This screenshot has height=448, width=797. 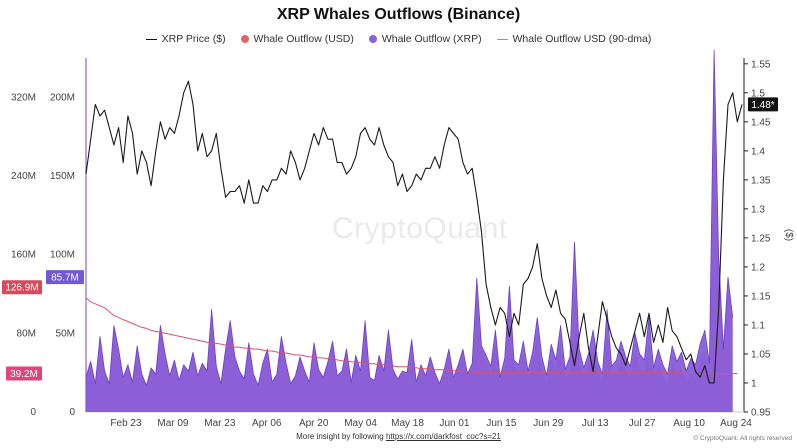 I want to click on y-right-tick-label: 1.15, so click(x=761, y=296).